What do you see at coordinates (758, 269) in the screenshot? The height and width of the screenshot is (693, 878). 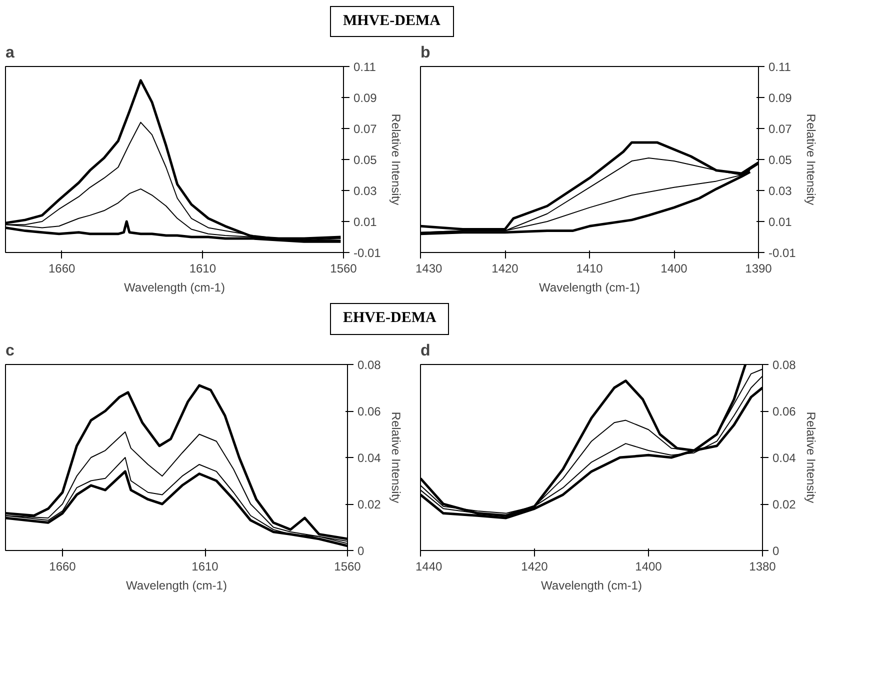 I see `x-tick-label: 1390` at bounding box center [758, 269].